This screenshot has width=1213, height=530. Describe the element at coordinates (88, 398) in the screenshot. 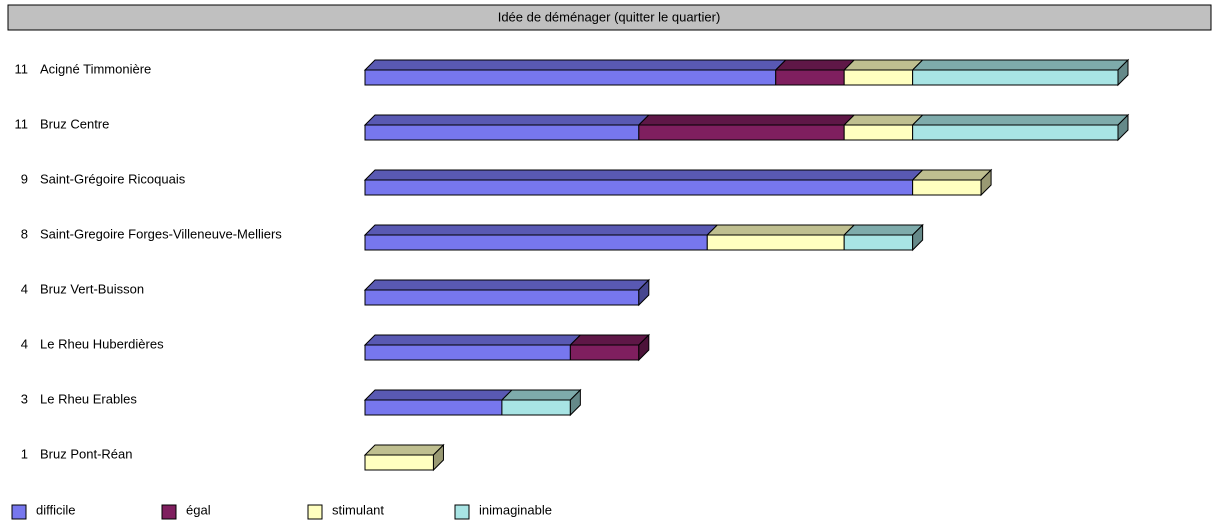

I see `category-label: Le Rheu Erables` at that location.